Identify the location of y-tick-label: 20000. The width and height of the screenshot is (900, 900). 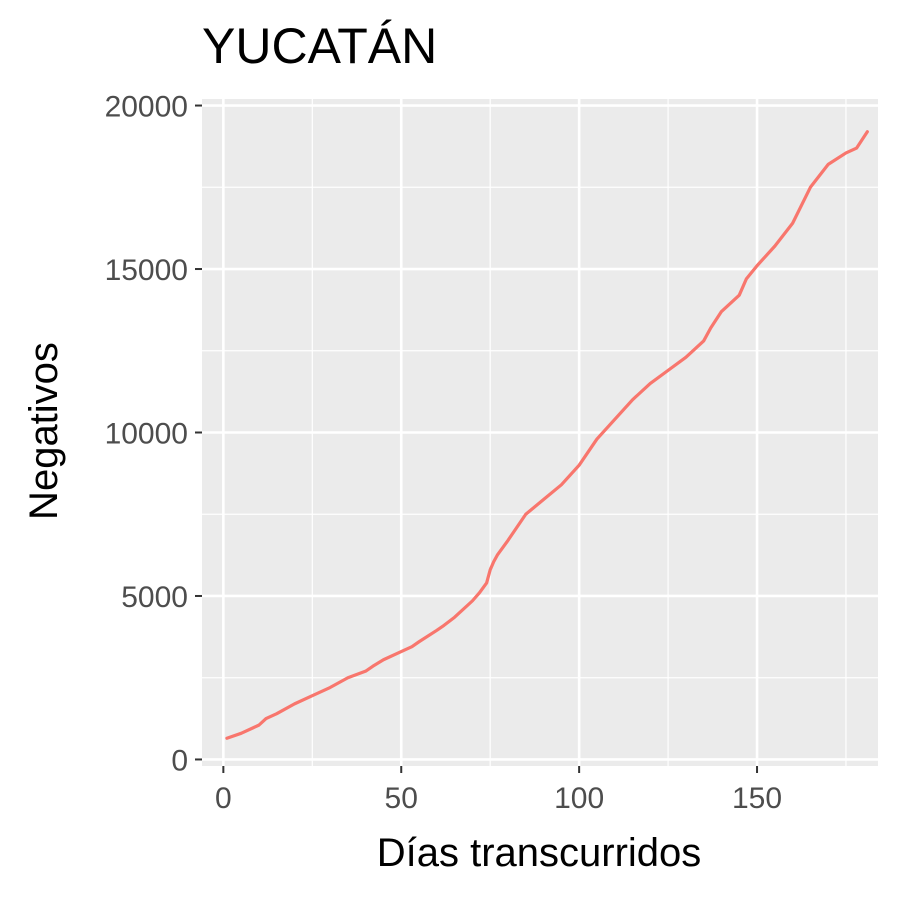
(146, 107).